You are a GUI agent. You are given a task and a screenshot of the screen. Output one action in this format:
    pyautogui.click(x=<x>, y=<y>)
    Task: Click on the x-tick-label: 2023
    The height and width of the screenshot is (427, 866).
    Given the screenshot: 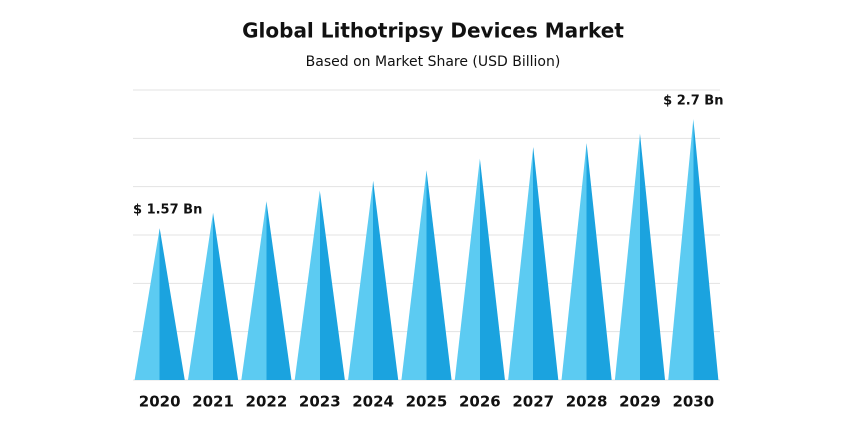 What is the action you would take?
    pyautogui.click(x=320, y=402)
    